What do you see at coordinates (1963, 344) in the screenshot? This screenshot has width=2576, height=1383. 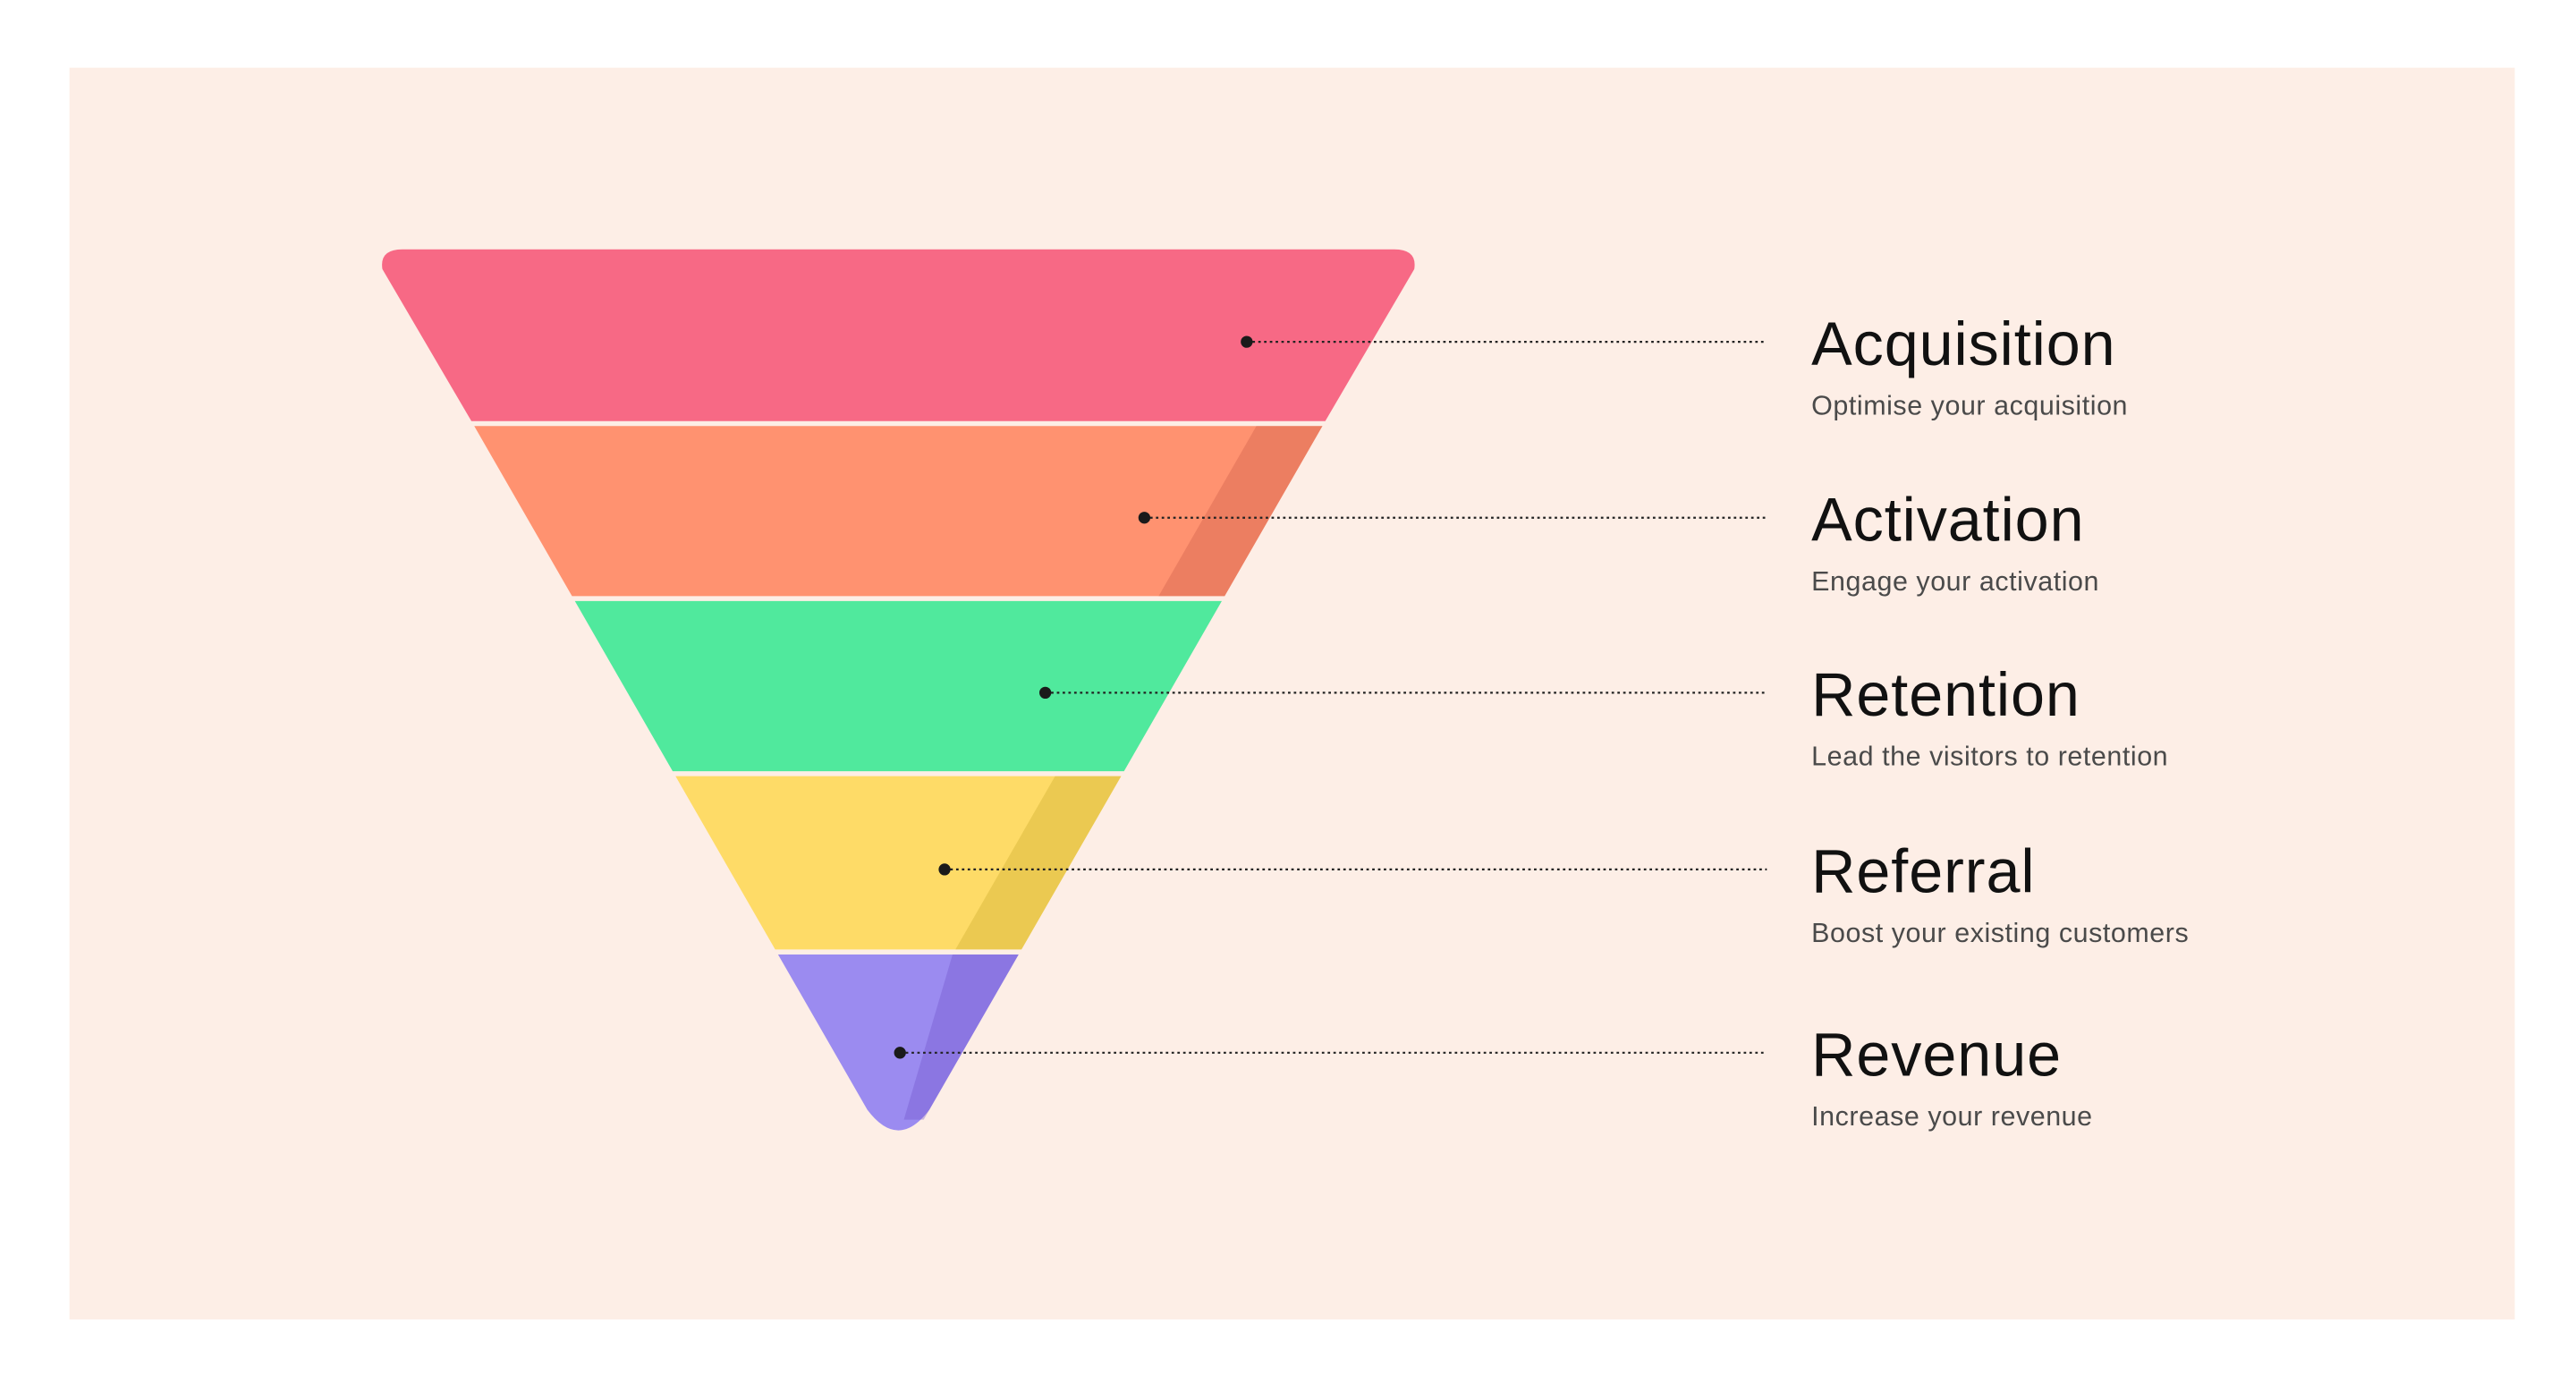 I see `stage-title: Acquisition` at bounding box center [1963, 344].